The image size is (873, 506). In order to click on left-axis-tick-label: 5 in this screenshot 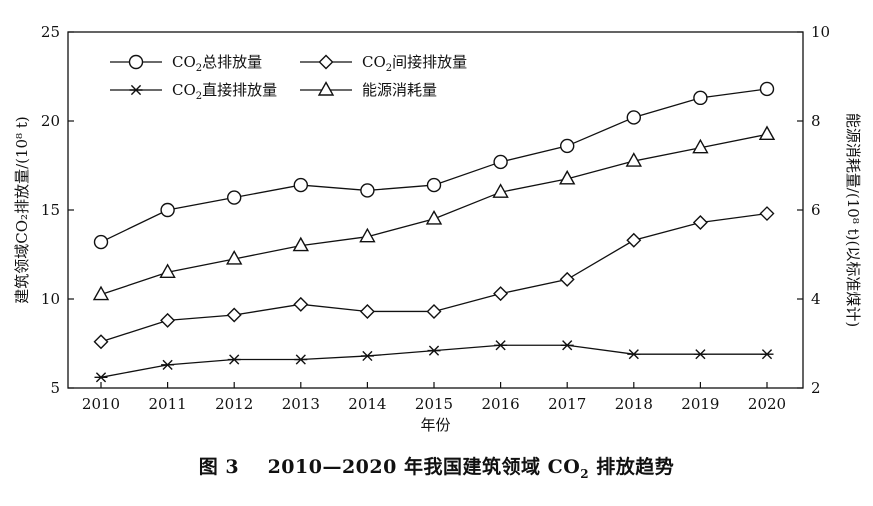, I will do `click(55, 388)`.